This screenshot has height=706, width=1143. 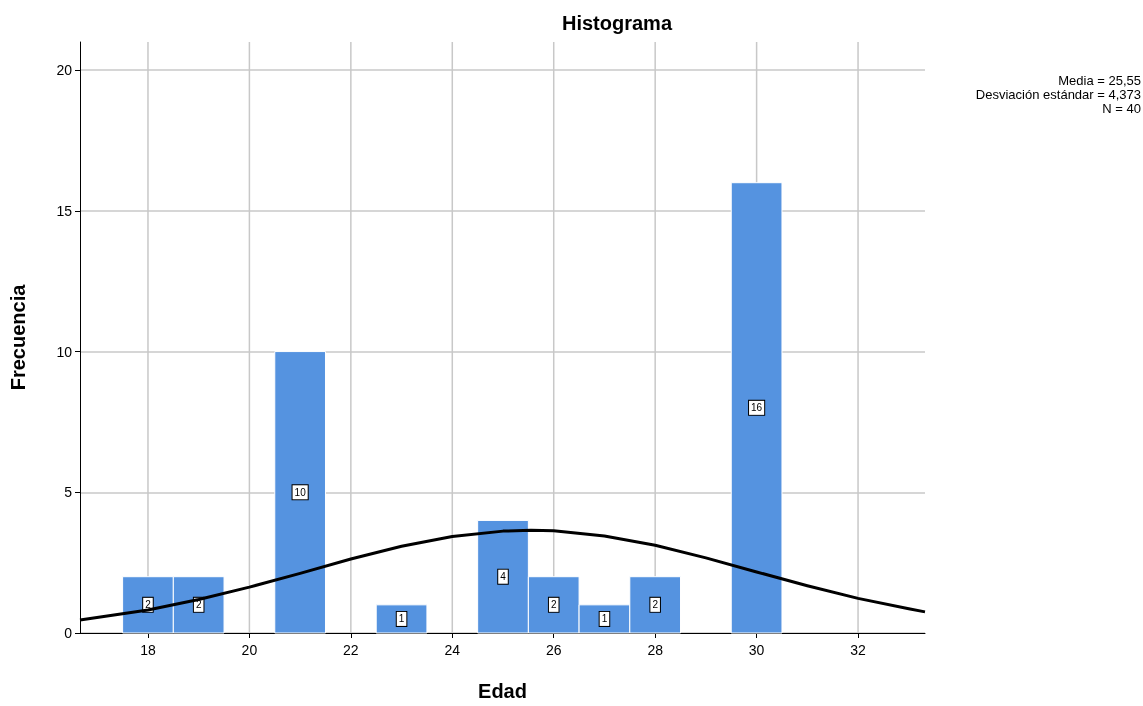 I want to click on x-tick-label: 26, so click(x=553, y=650).